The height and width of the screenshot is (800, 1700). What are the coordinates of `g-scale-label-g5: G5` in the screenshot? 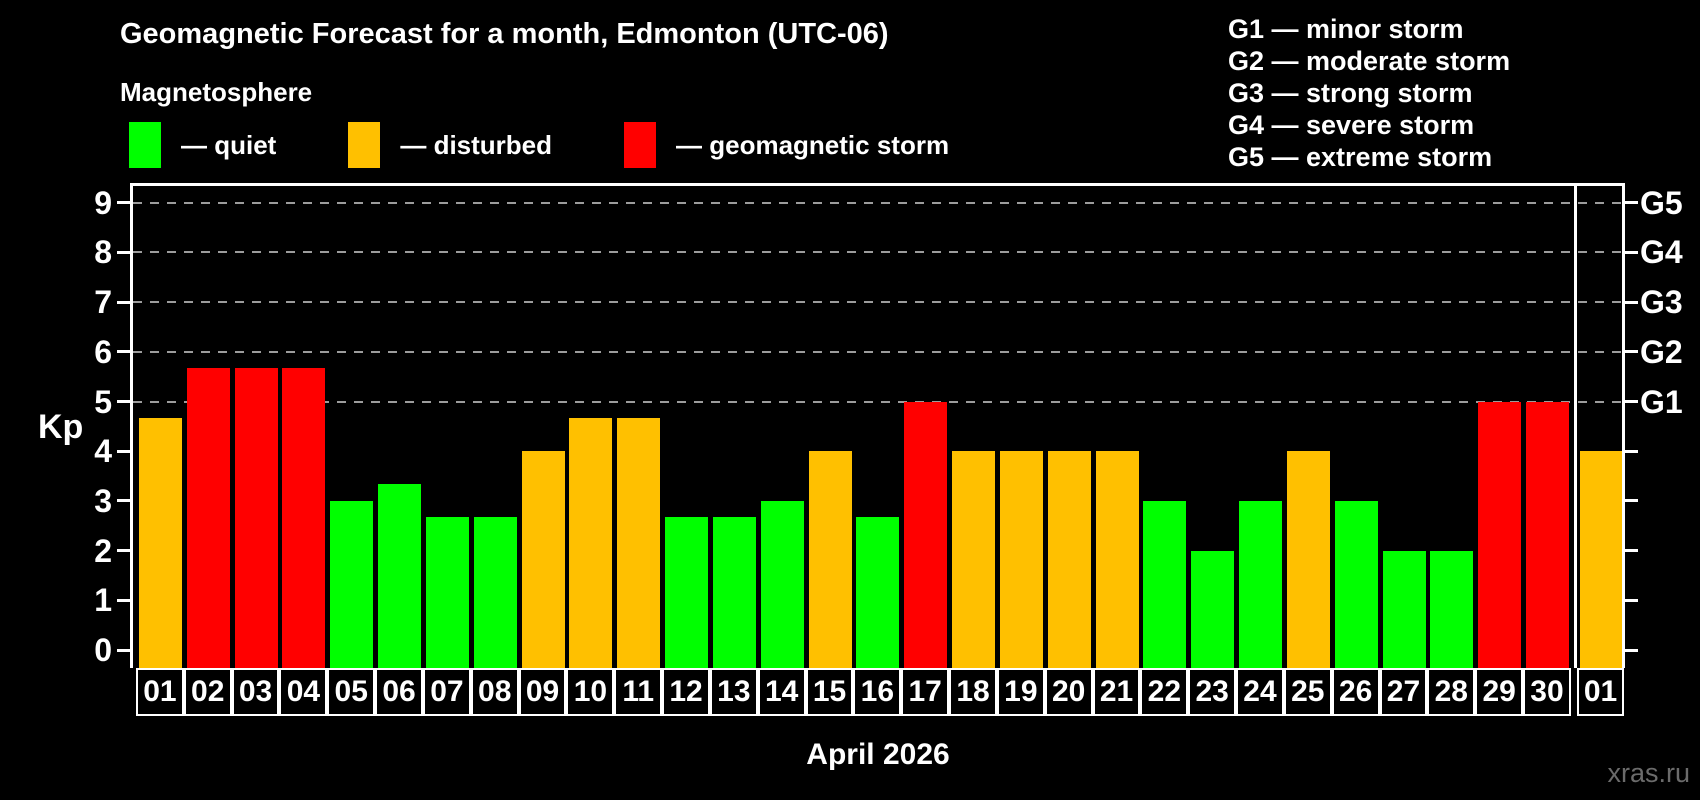 It's located at (1661, 202).